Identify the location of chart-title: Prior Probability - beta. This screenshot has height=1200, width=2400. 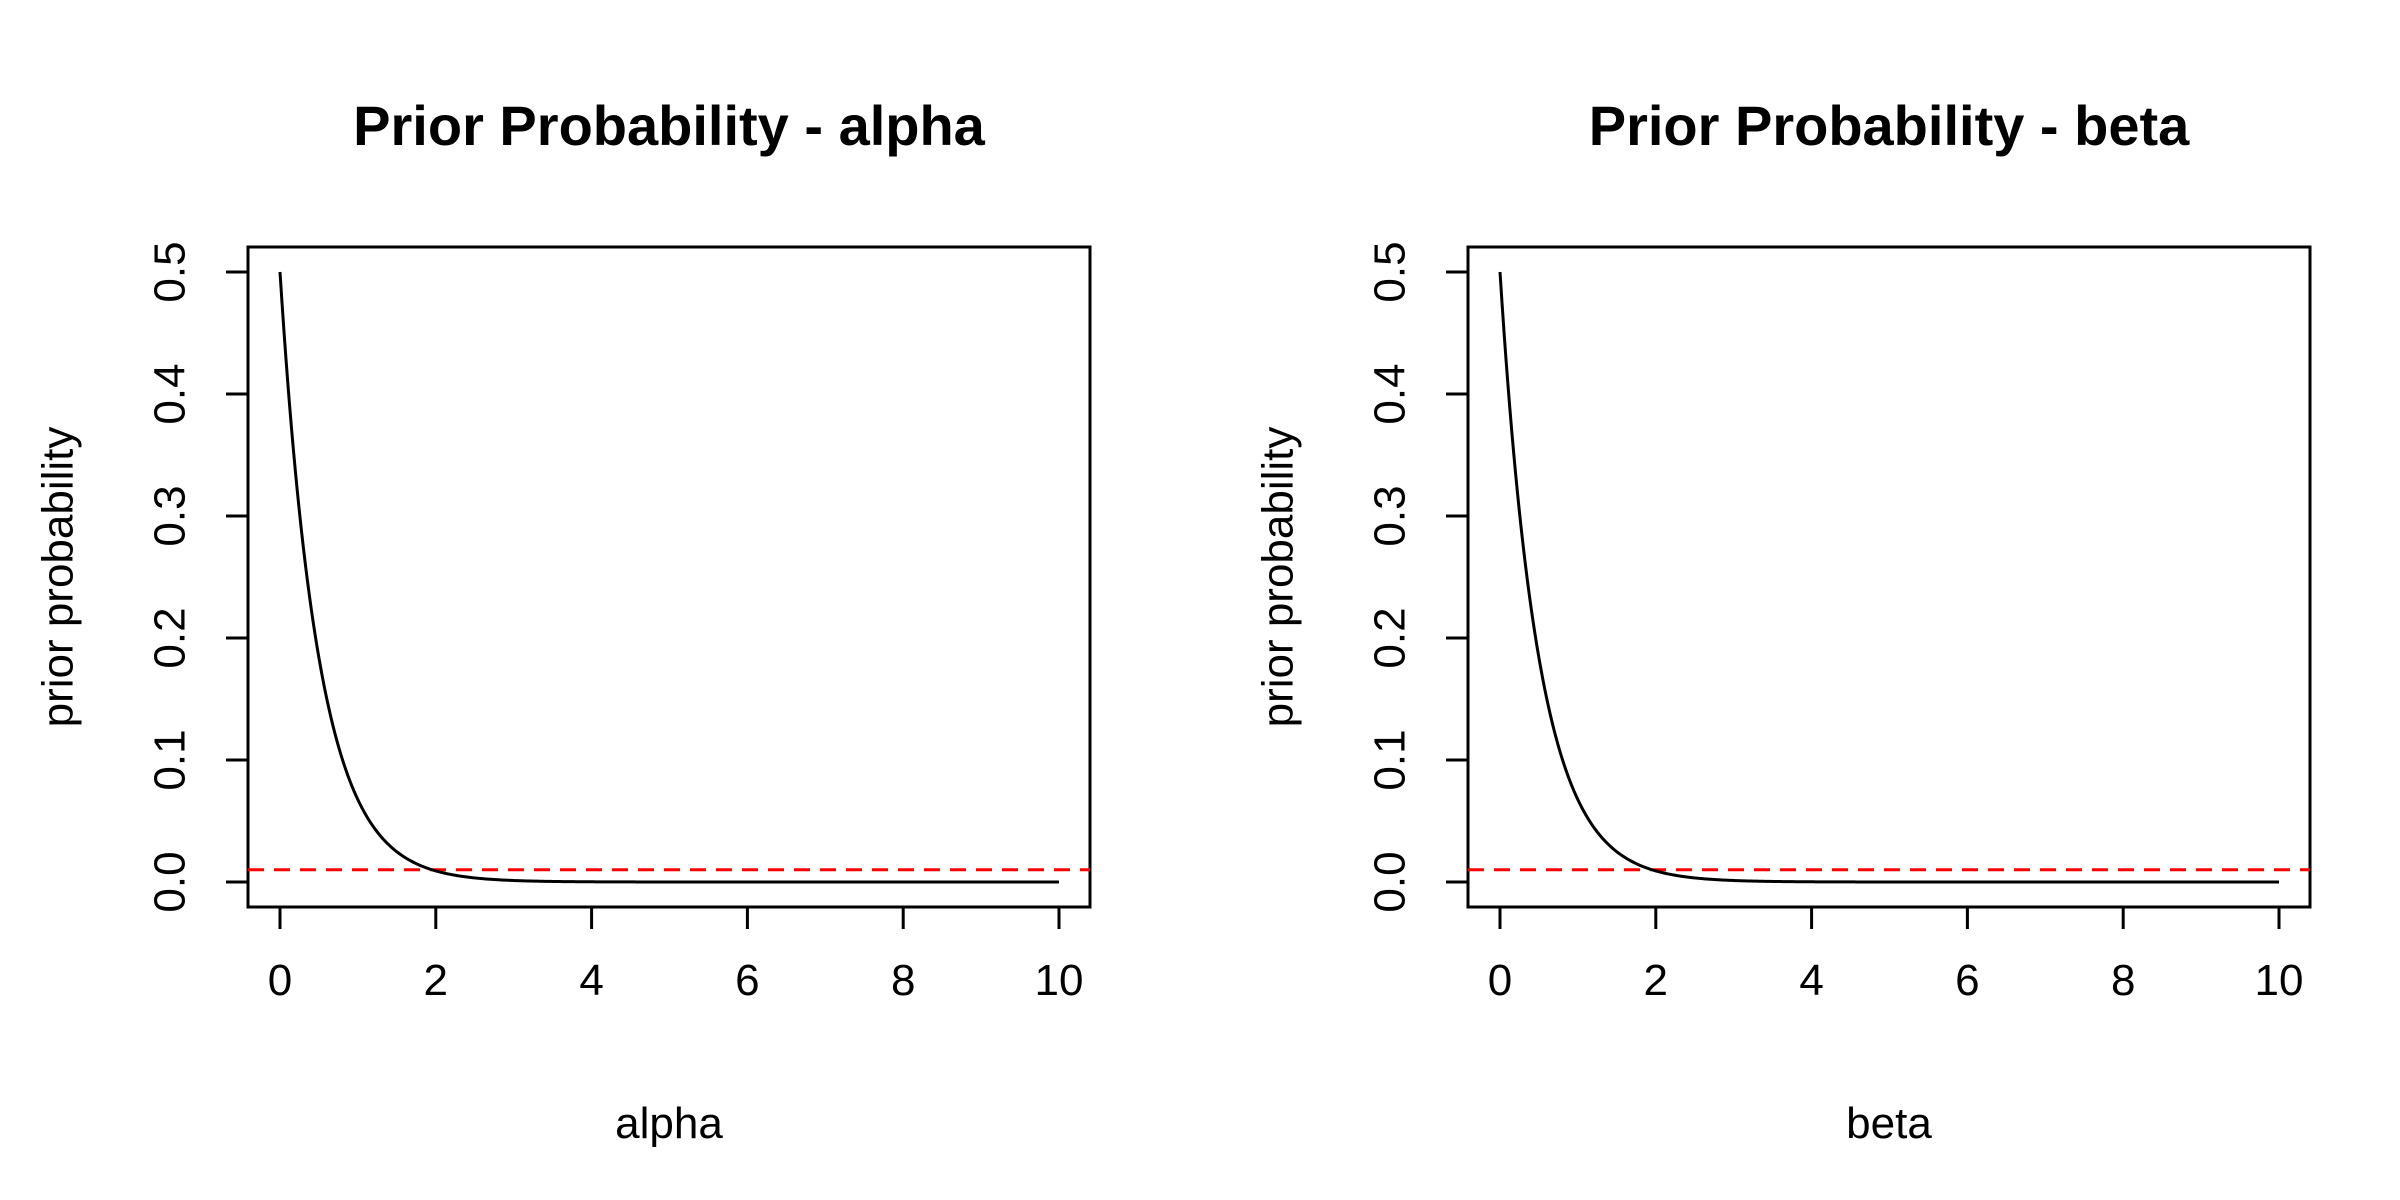
(1889, 125).